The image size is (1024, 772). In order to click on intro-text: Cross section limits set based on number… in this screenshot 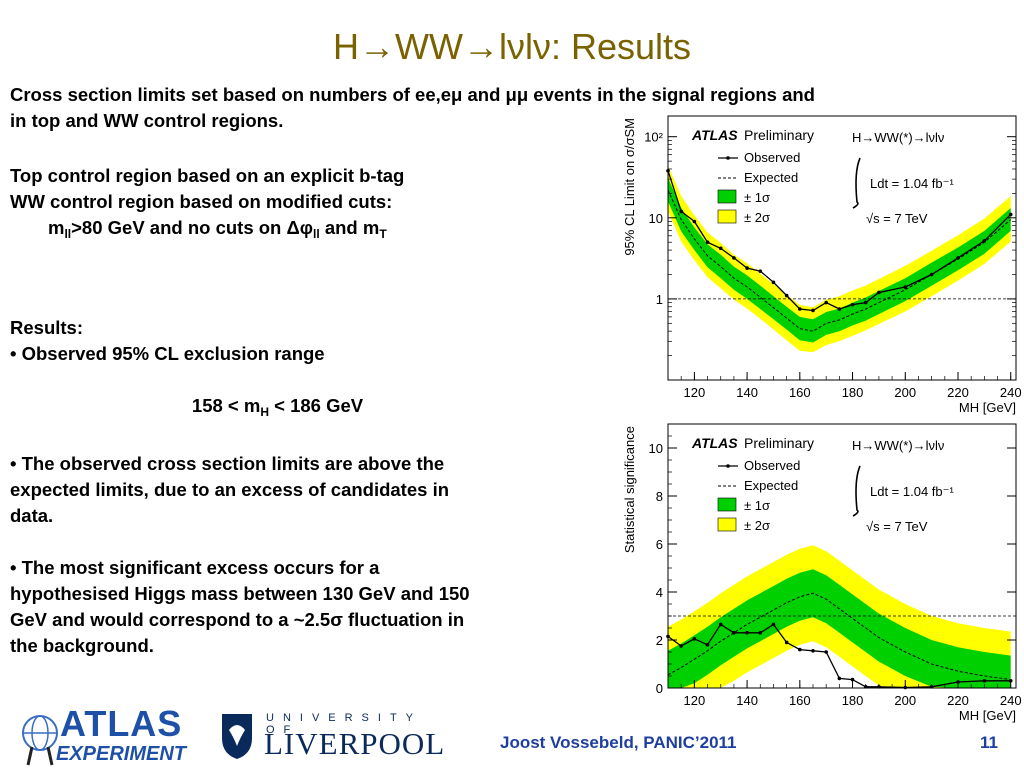, I will do `click(510, 108)`.